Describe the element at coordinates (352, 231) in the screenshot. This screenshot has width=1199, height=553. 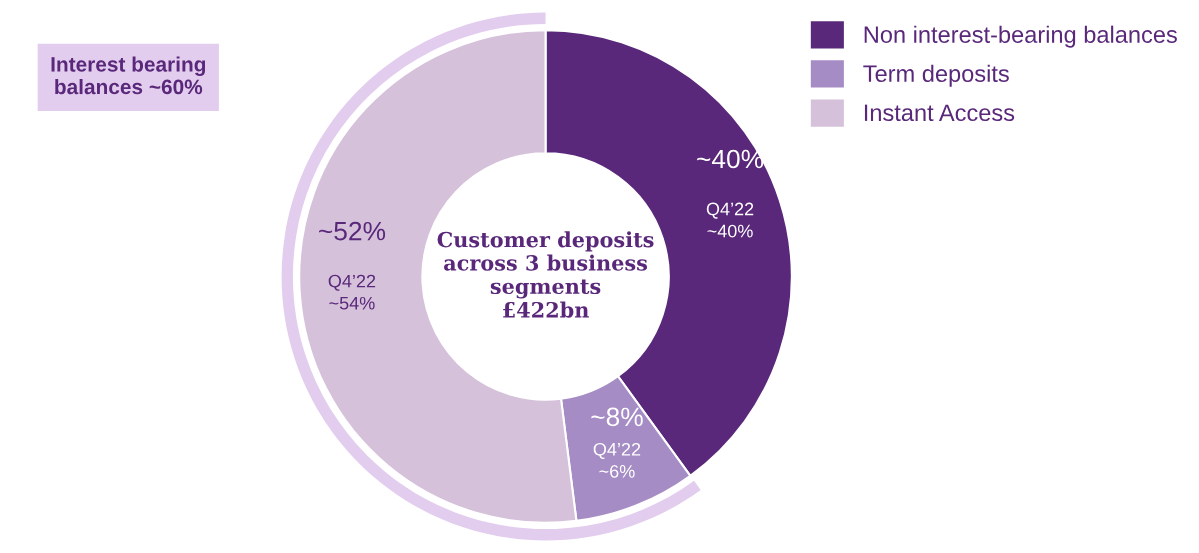
I see `data-label: ~52%` at that location.